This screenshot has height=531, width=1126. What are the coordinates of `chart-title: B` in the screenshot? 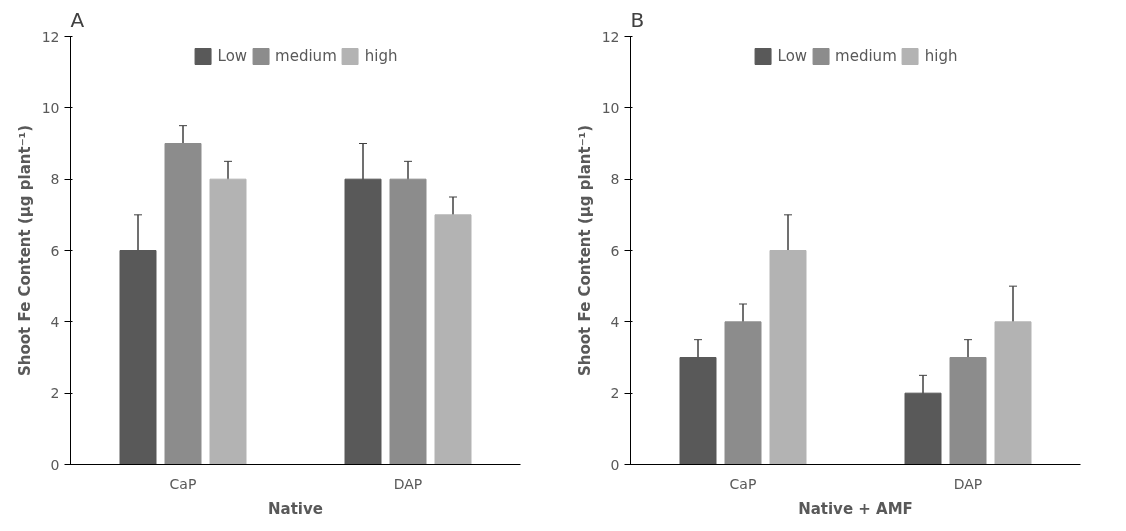 It's located at (637, 19).